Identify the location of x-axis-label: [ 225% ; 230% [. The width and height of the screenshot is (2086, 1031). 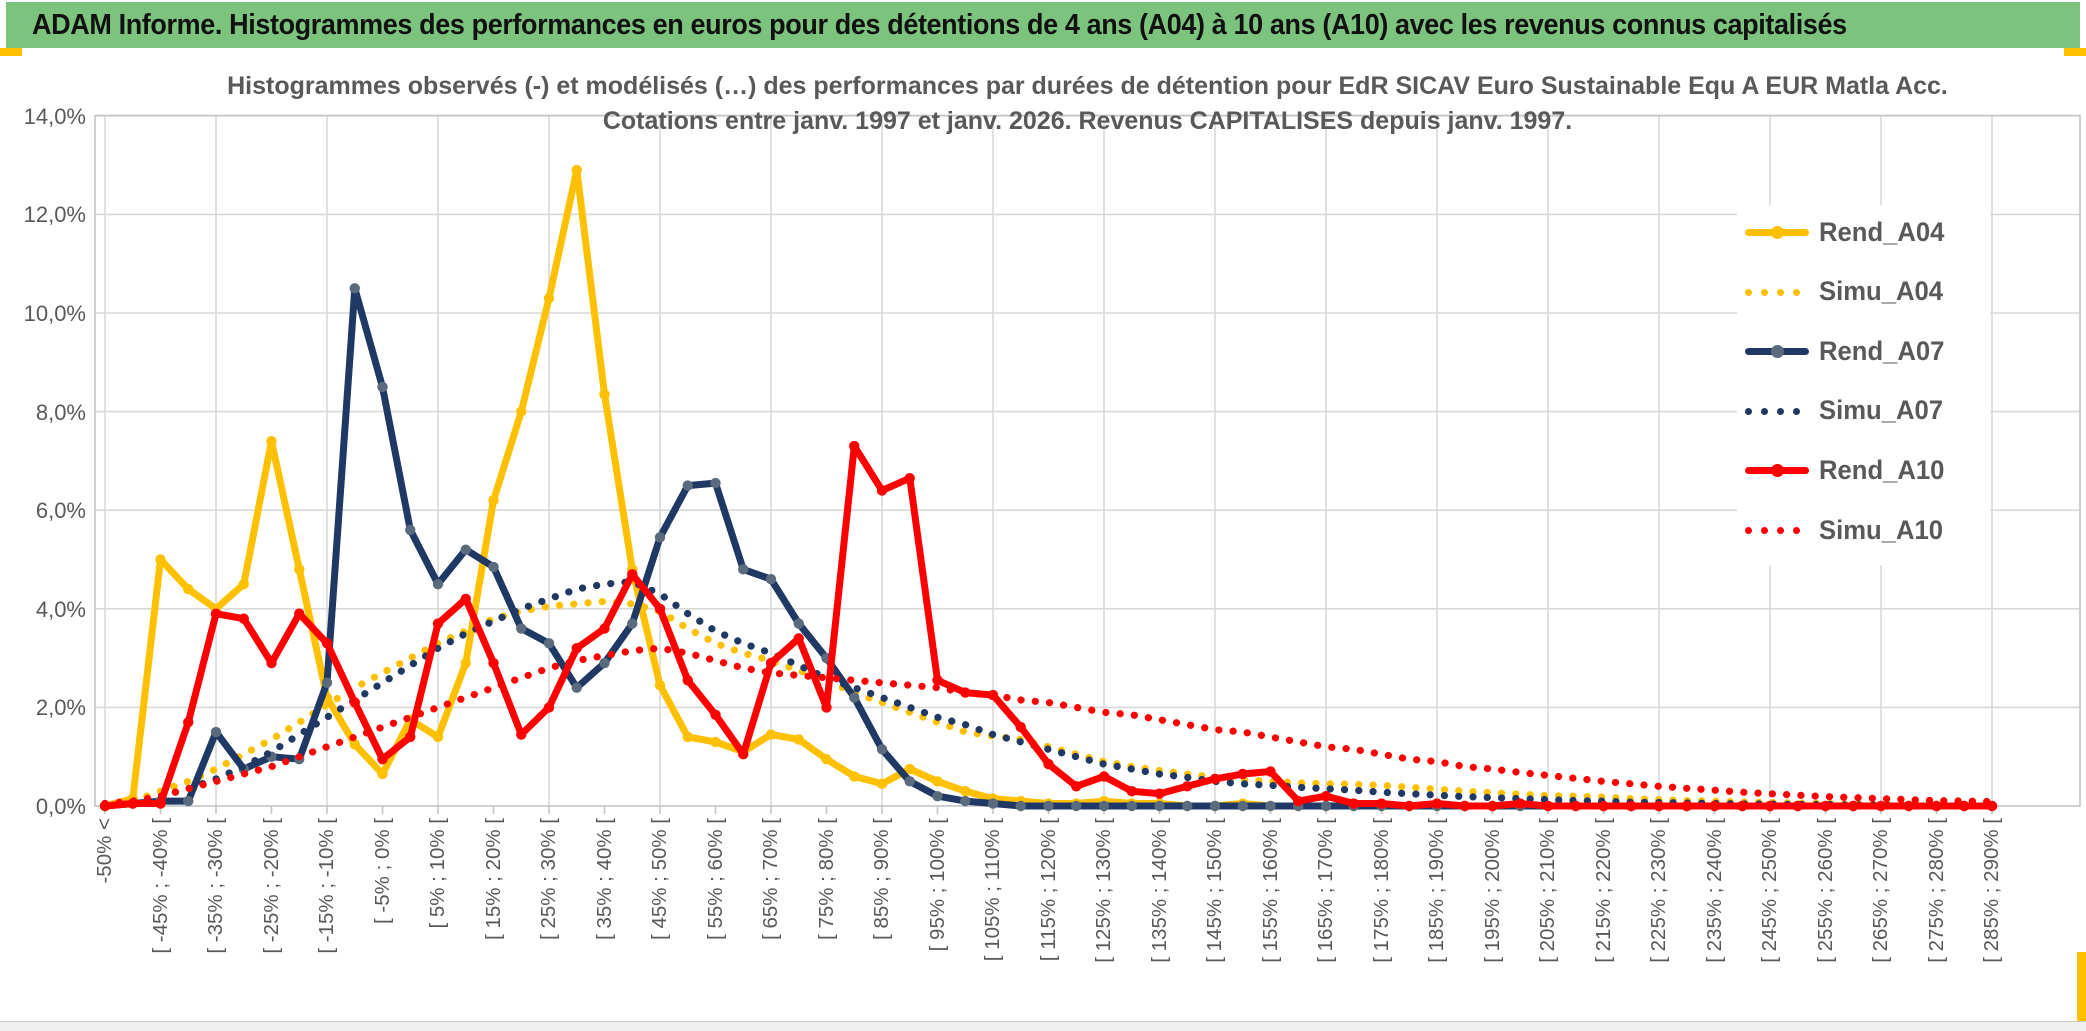
(1658, 890).